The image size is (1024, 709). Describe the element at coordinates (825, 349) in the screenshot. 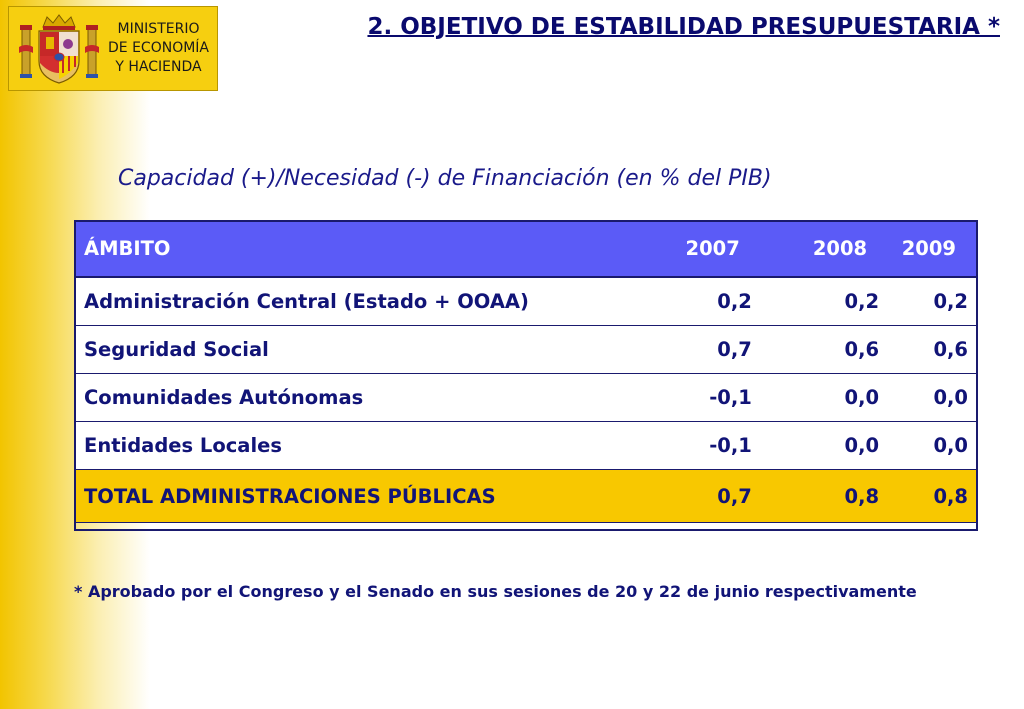

I see `row-value-2008: 0,6` at that location.